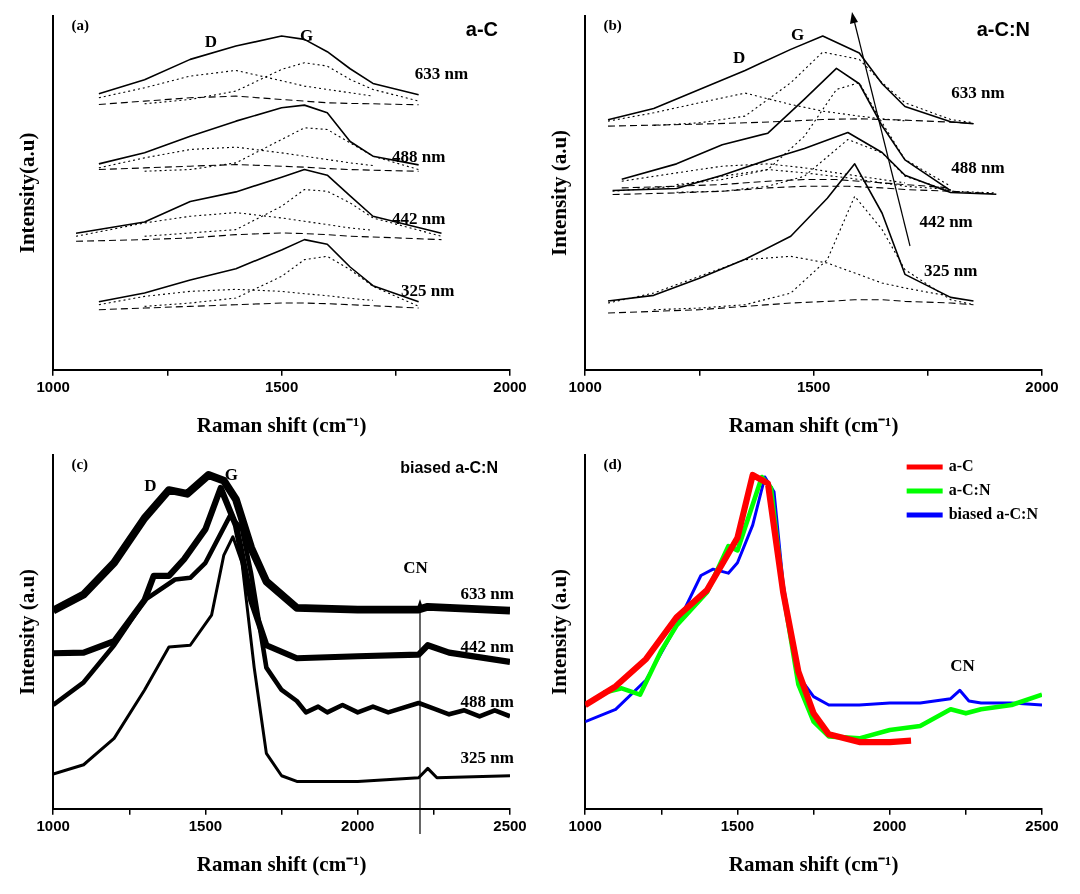 The height and width of the screenshot is (894, 1080). What do you see at coordinates (969, 490) in the screenshot?
I see `legend-label: a-C:N` at bounding box center [969, 490].